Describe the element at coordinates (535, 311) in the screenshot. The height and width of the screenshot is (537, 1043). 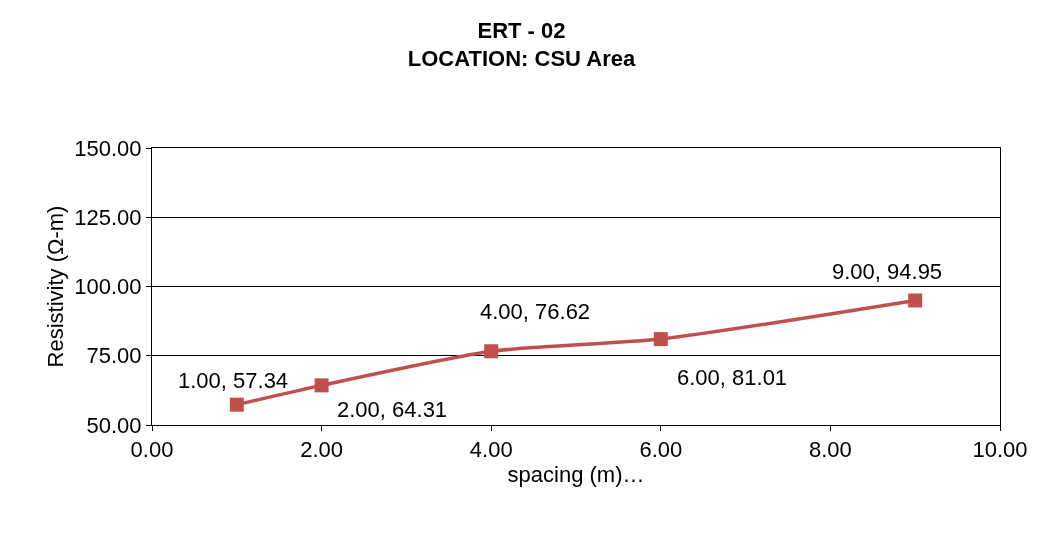
I see `data-label: 4.00, 76.62` at that location.